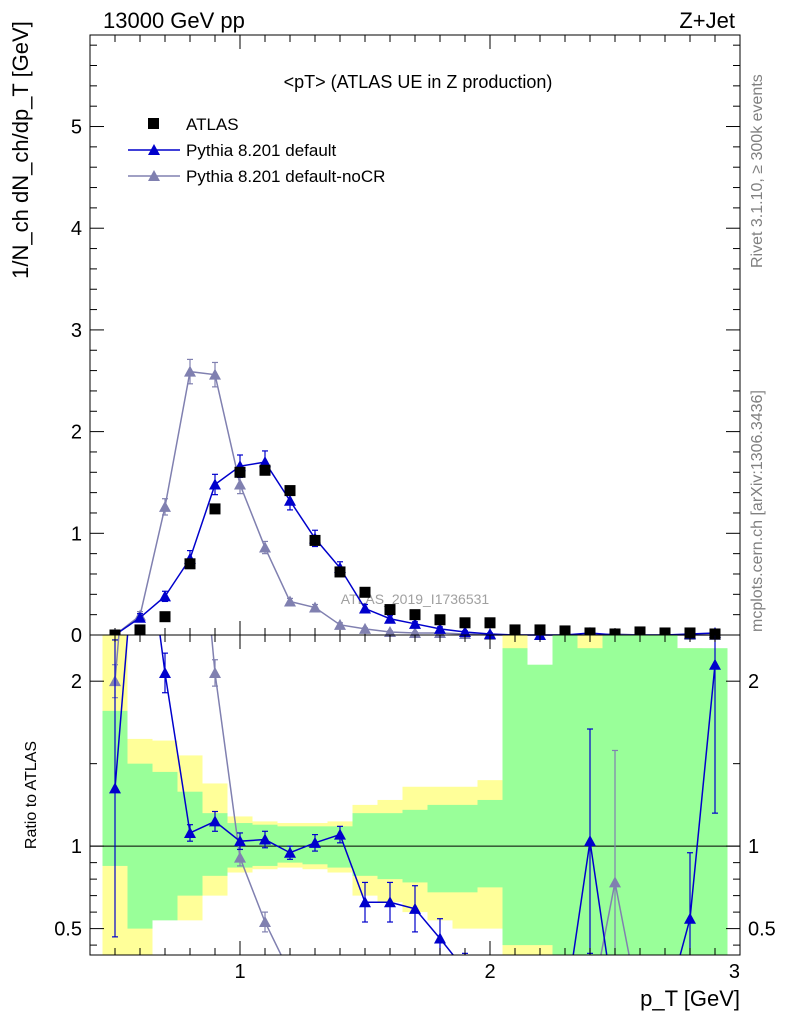 Image resolution: width=786 pixels, height=1024 pixels. What do you see at coordinates (154, 175) in the screenshot?
I see `legend-marker-nocr` at bounding box center [154, 175].